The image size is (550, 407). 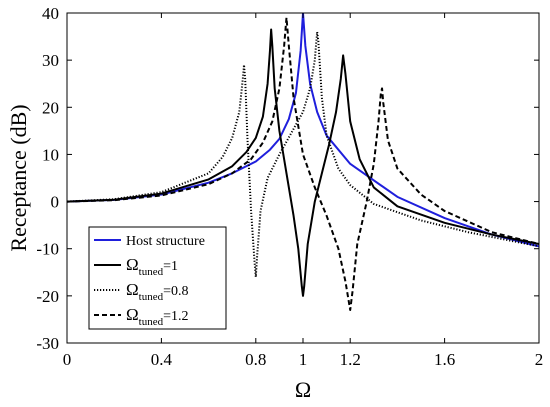 What do you see at coordinates (162, 359) in the screenshot?
I see `x-tick-label: 0.4` at bounding box center [162, 359].